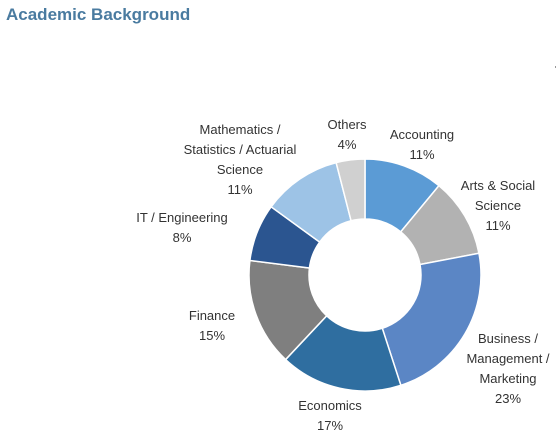  What do you see at coordinates (498, 205) in the screenshot?
I see `slice-label: Arts & Social Science 11%` at bounding box center [498, 205].